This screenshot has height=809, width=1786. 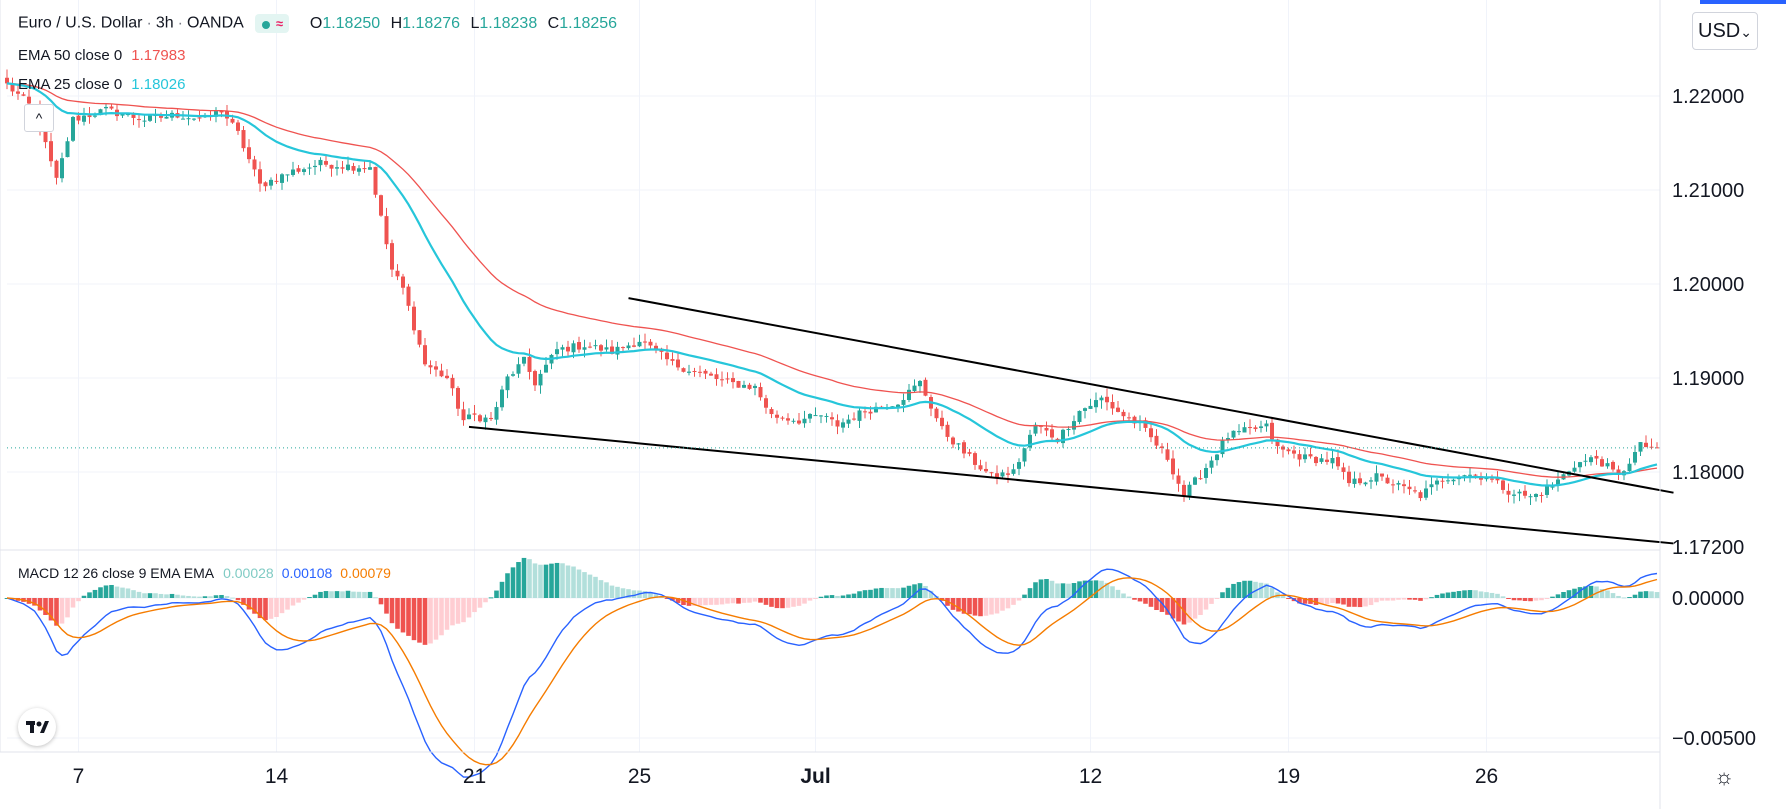 I want to click on currency-button: USD⌄, so click(x=1725, y=31).